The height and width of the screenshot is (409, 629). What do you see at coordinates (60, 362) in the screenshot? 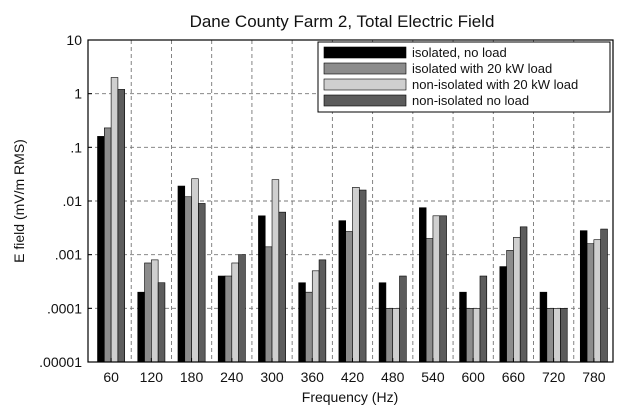
I see `y-tick-label: .00001` at bounding box center [60, 362].